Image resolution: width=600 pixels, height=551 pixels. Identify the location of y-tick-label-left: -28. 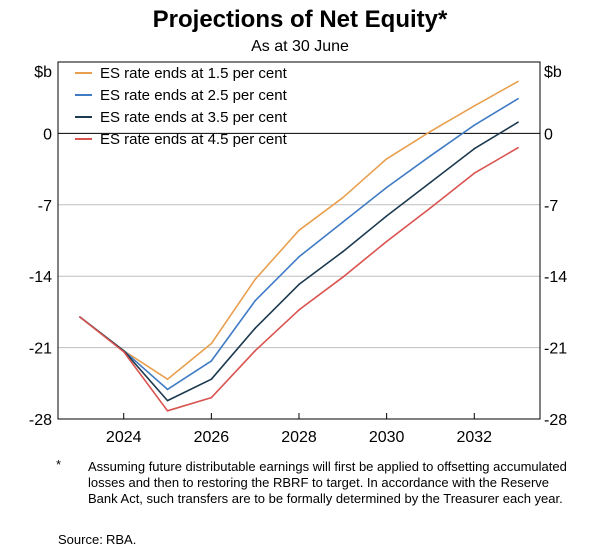
(40, 420).